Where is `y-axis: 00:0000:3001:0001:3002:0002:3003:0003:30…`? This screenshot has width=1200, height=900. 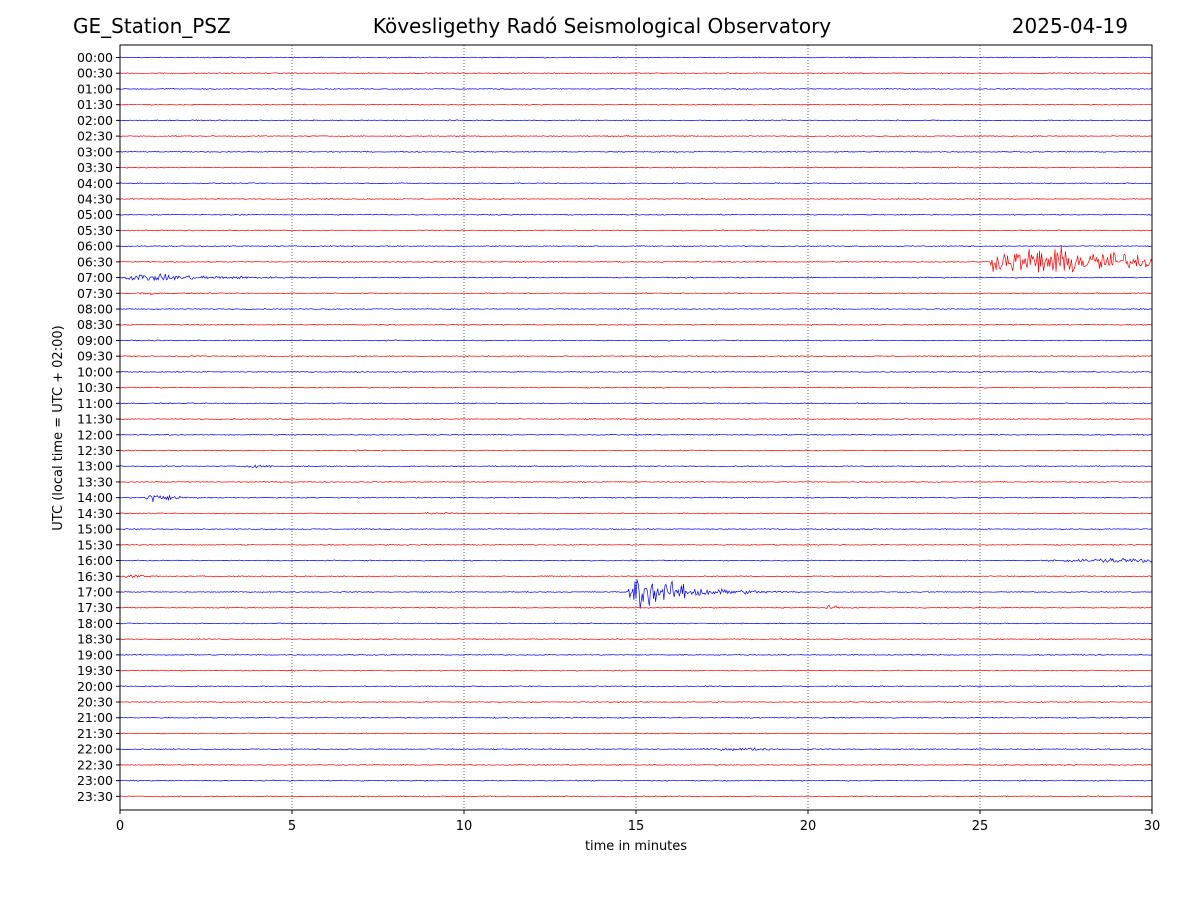
y-axis: 00:0000:3001:0001:3002:0002:3003:0003:30… is located at coordinates (98, 427).